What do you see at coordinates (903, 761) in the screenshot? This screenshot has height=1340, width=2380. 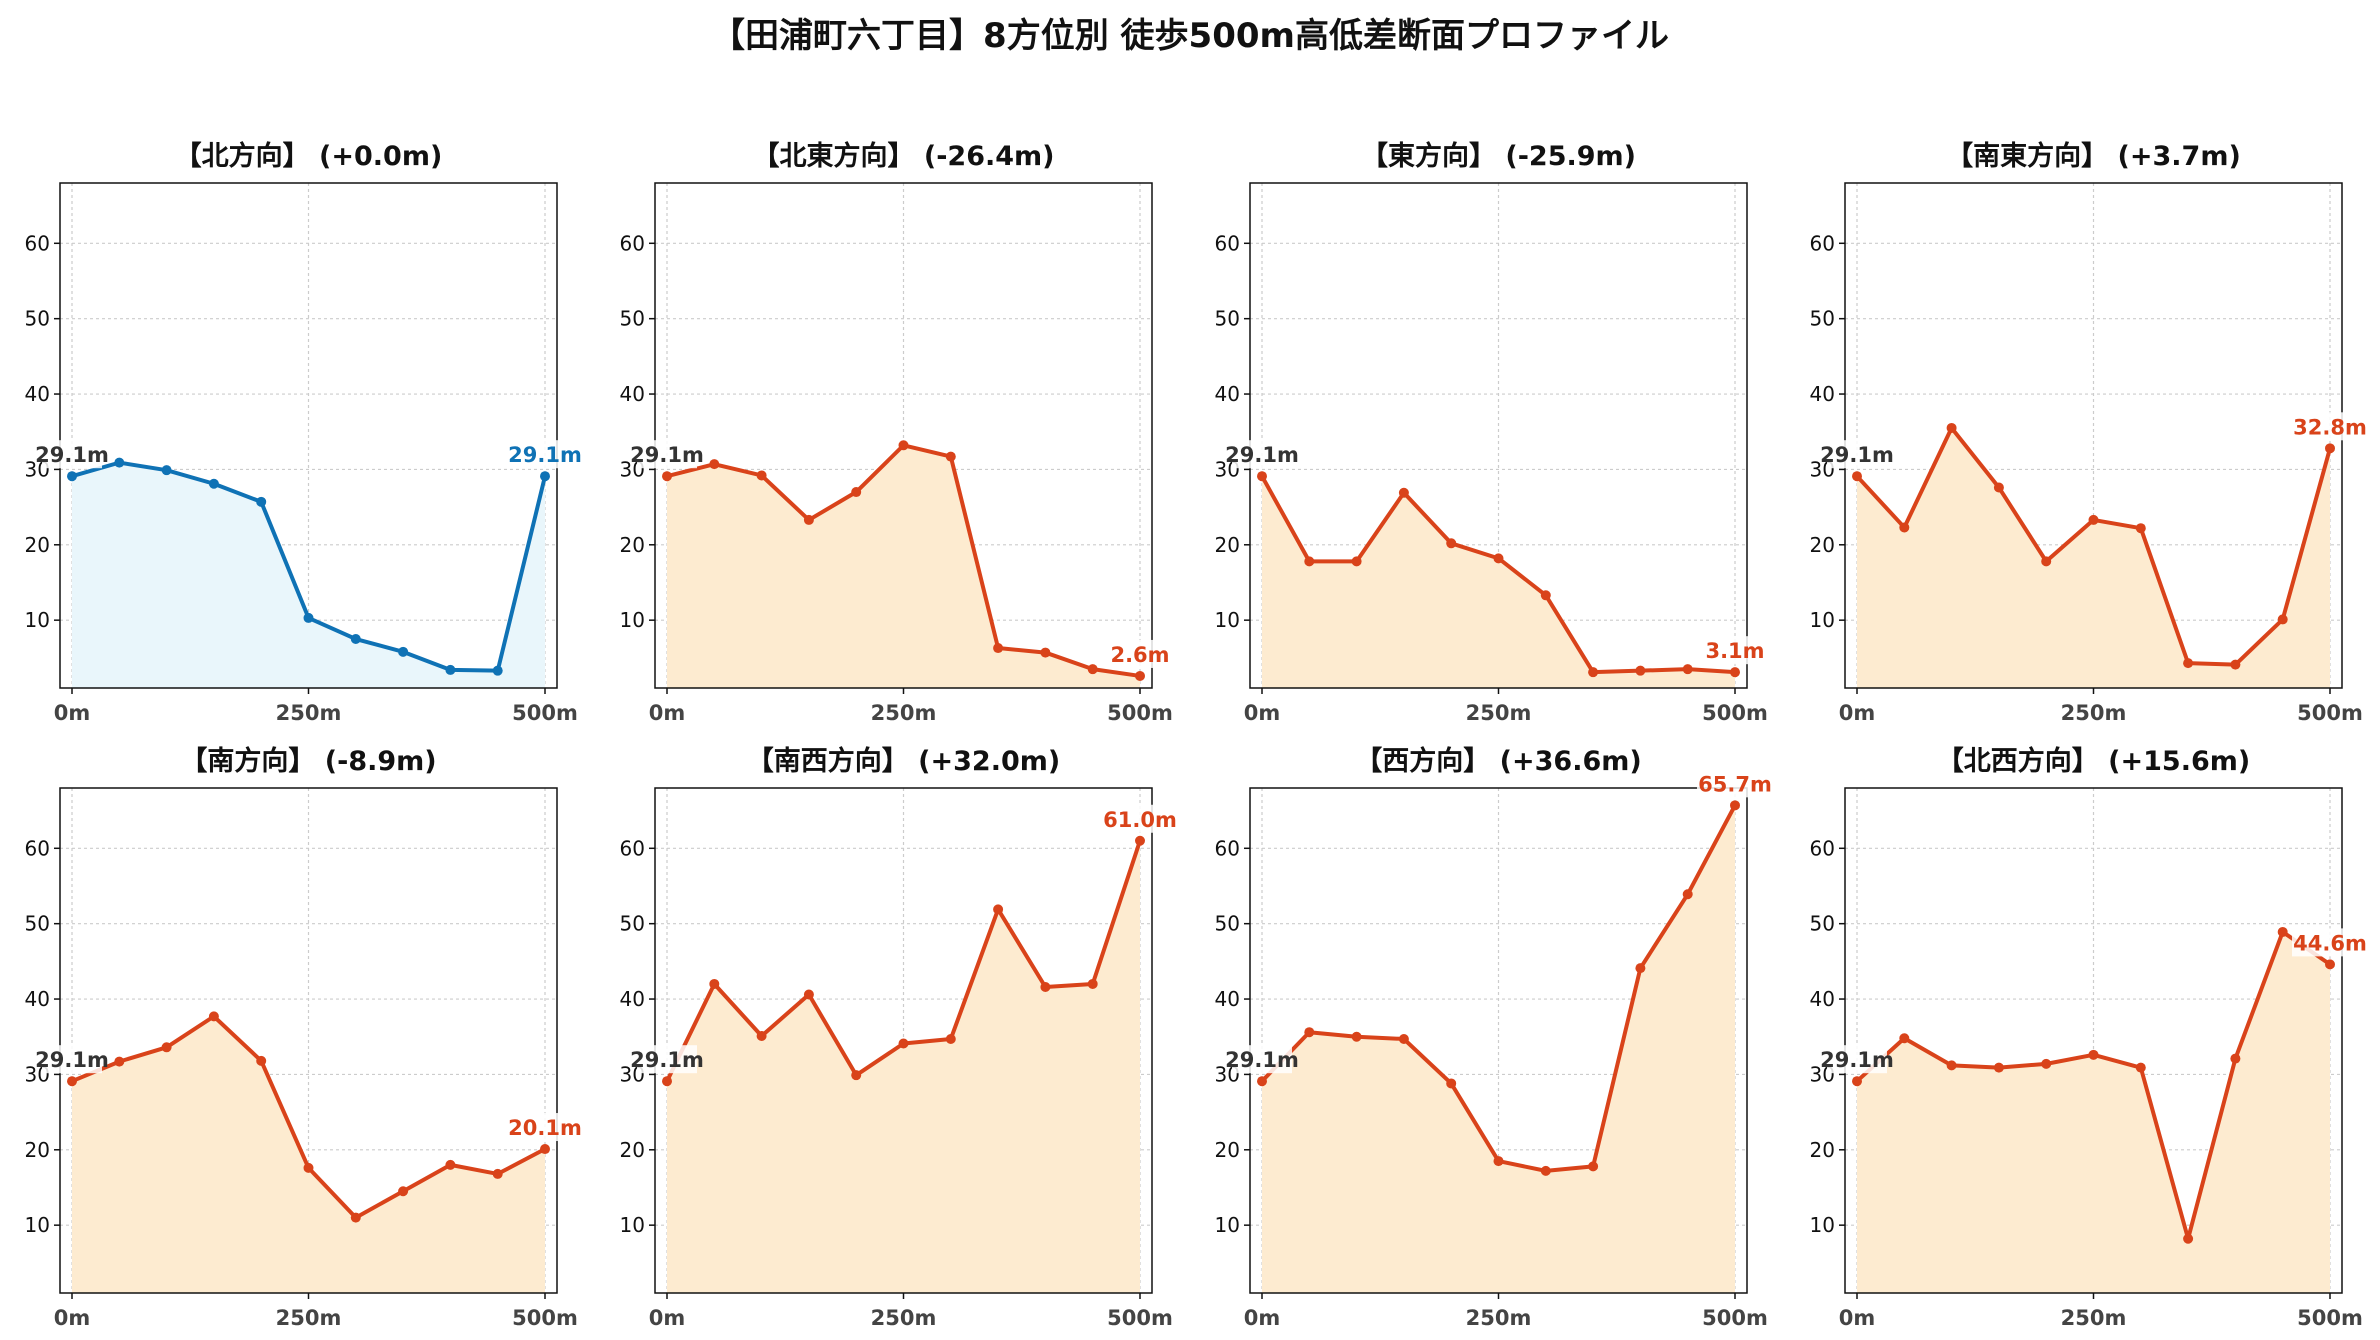 I see `subplot-title: 【南西方向】 (+32.0m)` at bounding box center [903, 761].